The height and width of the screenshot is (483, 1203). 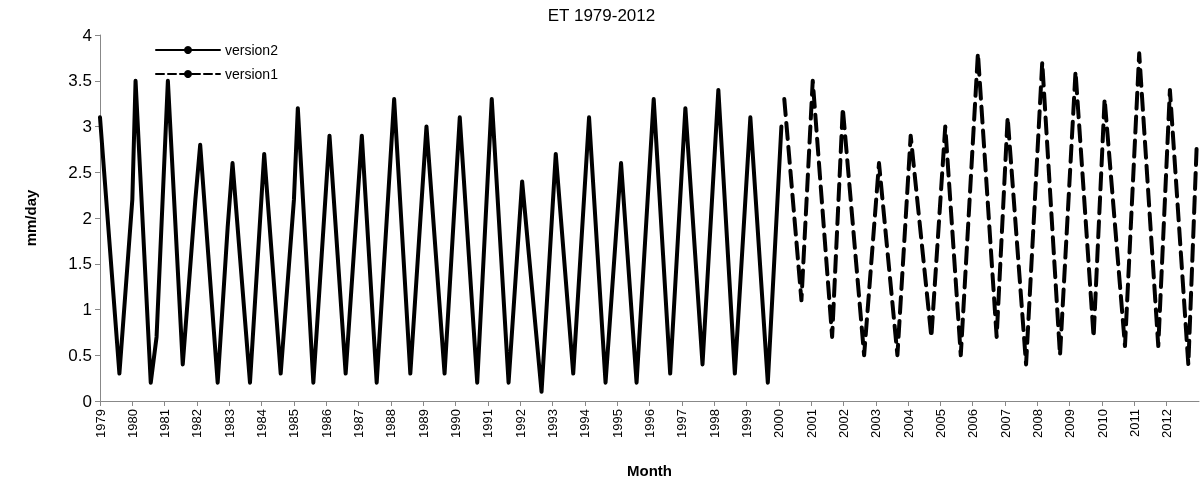 What do you see at coordinates (87, 309) in the screenshot?
I see `y-tick-label: 1` at bounding box center [87, 309].